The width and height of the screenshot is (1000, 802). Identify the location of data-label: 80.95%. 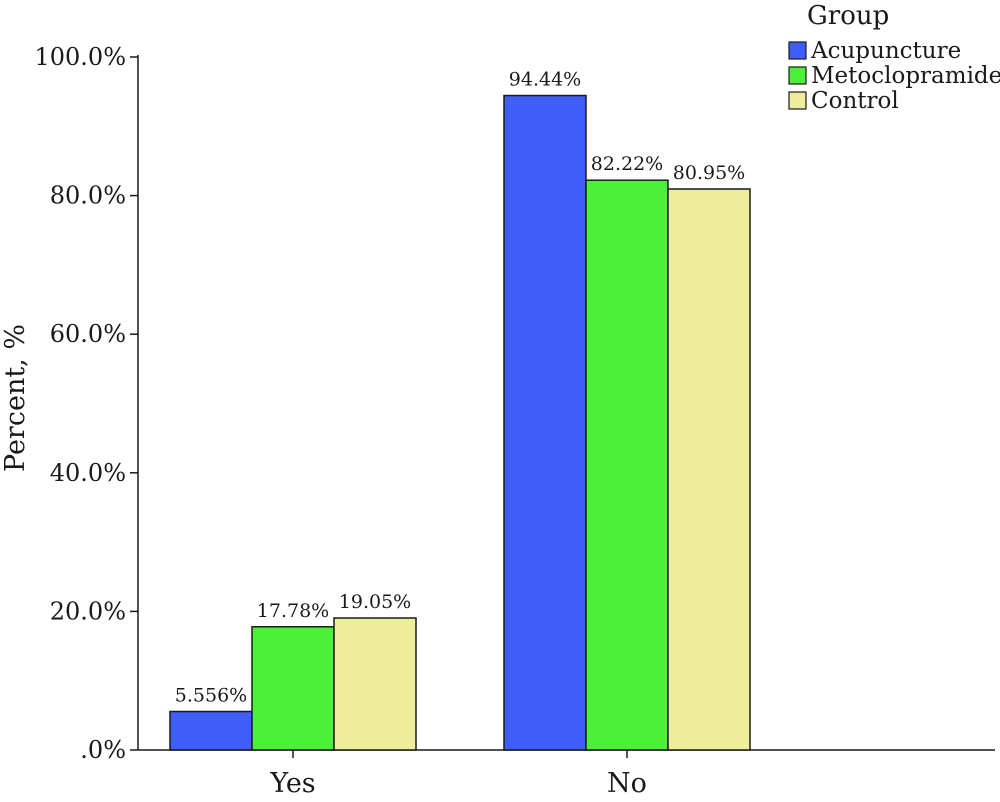
(709, 173).